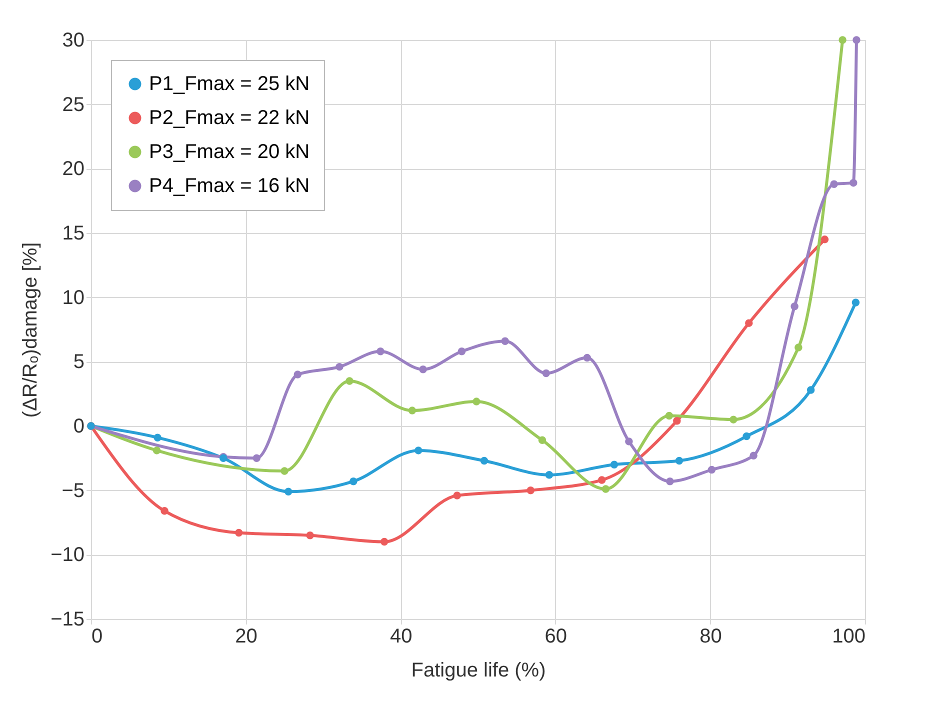 The width and height of the screenshot is (926, 722). Describe the element at coordinates (73, 169) in the screenshot. I see `y-tick-label: 20` at that location.